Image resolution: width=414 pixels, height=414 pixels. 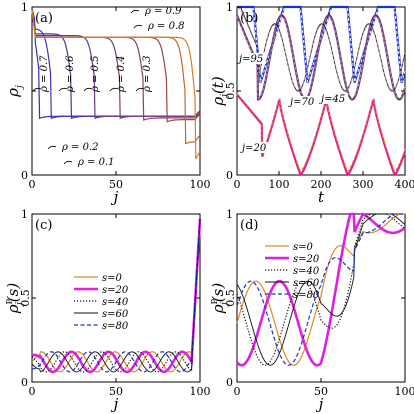 I want to click on panel-tag: (a), so click(x=44, y=18).